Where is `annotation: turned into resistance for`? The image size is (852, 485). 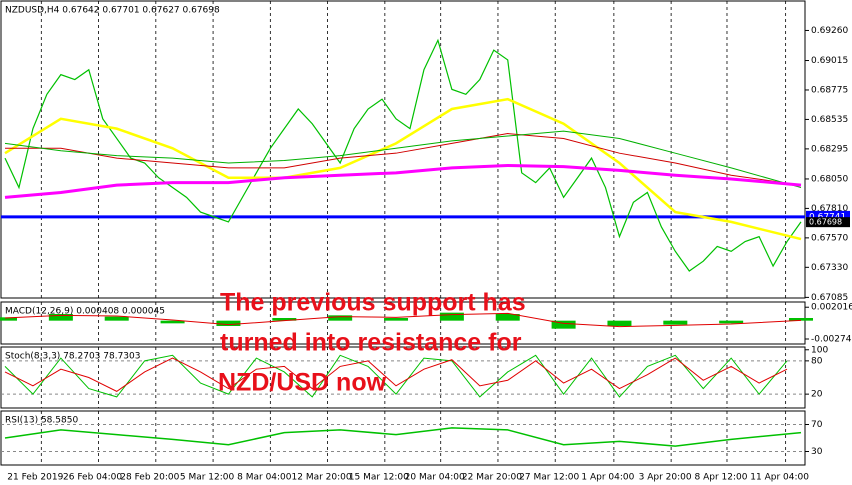
annotation: turned into resistance for is located at coordinates (371, 343).